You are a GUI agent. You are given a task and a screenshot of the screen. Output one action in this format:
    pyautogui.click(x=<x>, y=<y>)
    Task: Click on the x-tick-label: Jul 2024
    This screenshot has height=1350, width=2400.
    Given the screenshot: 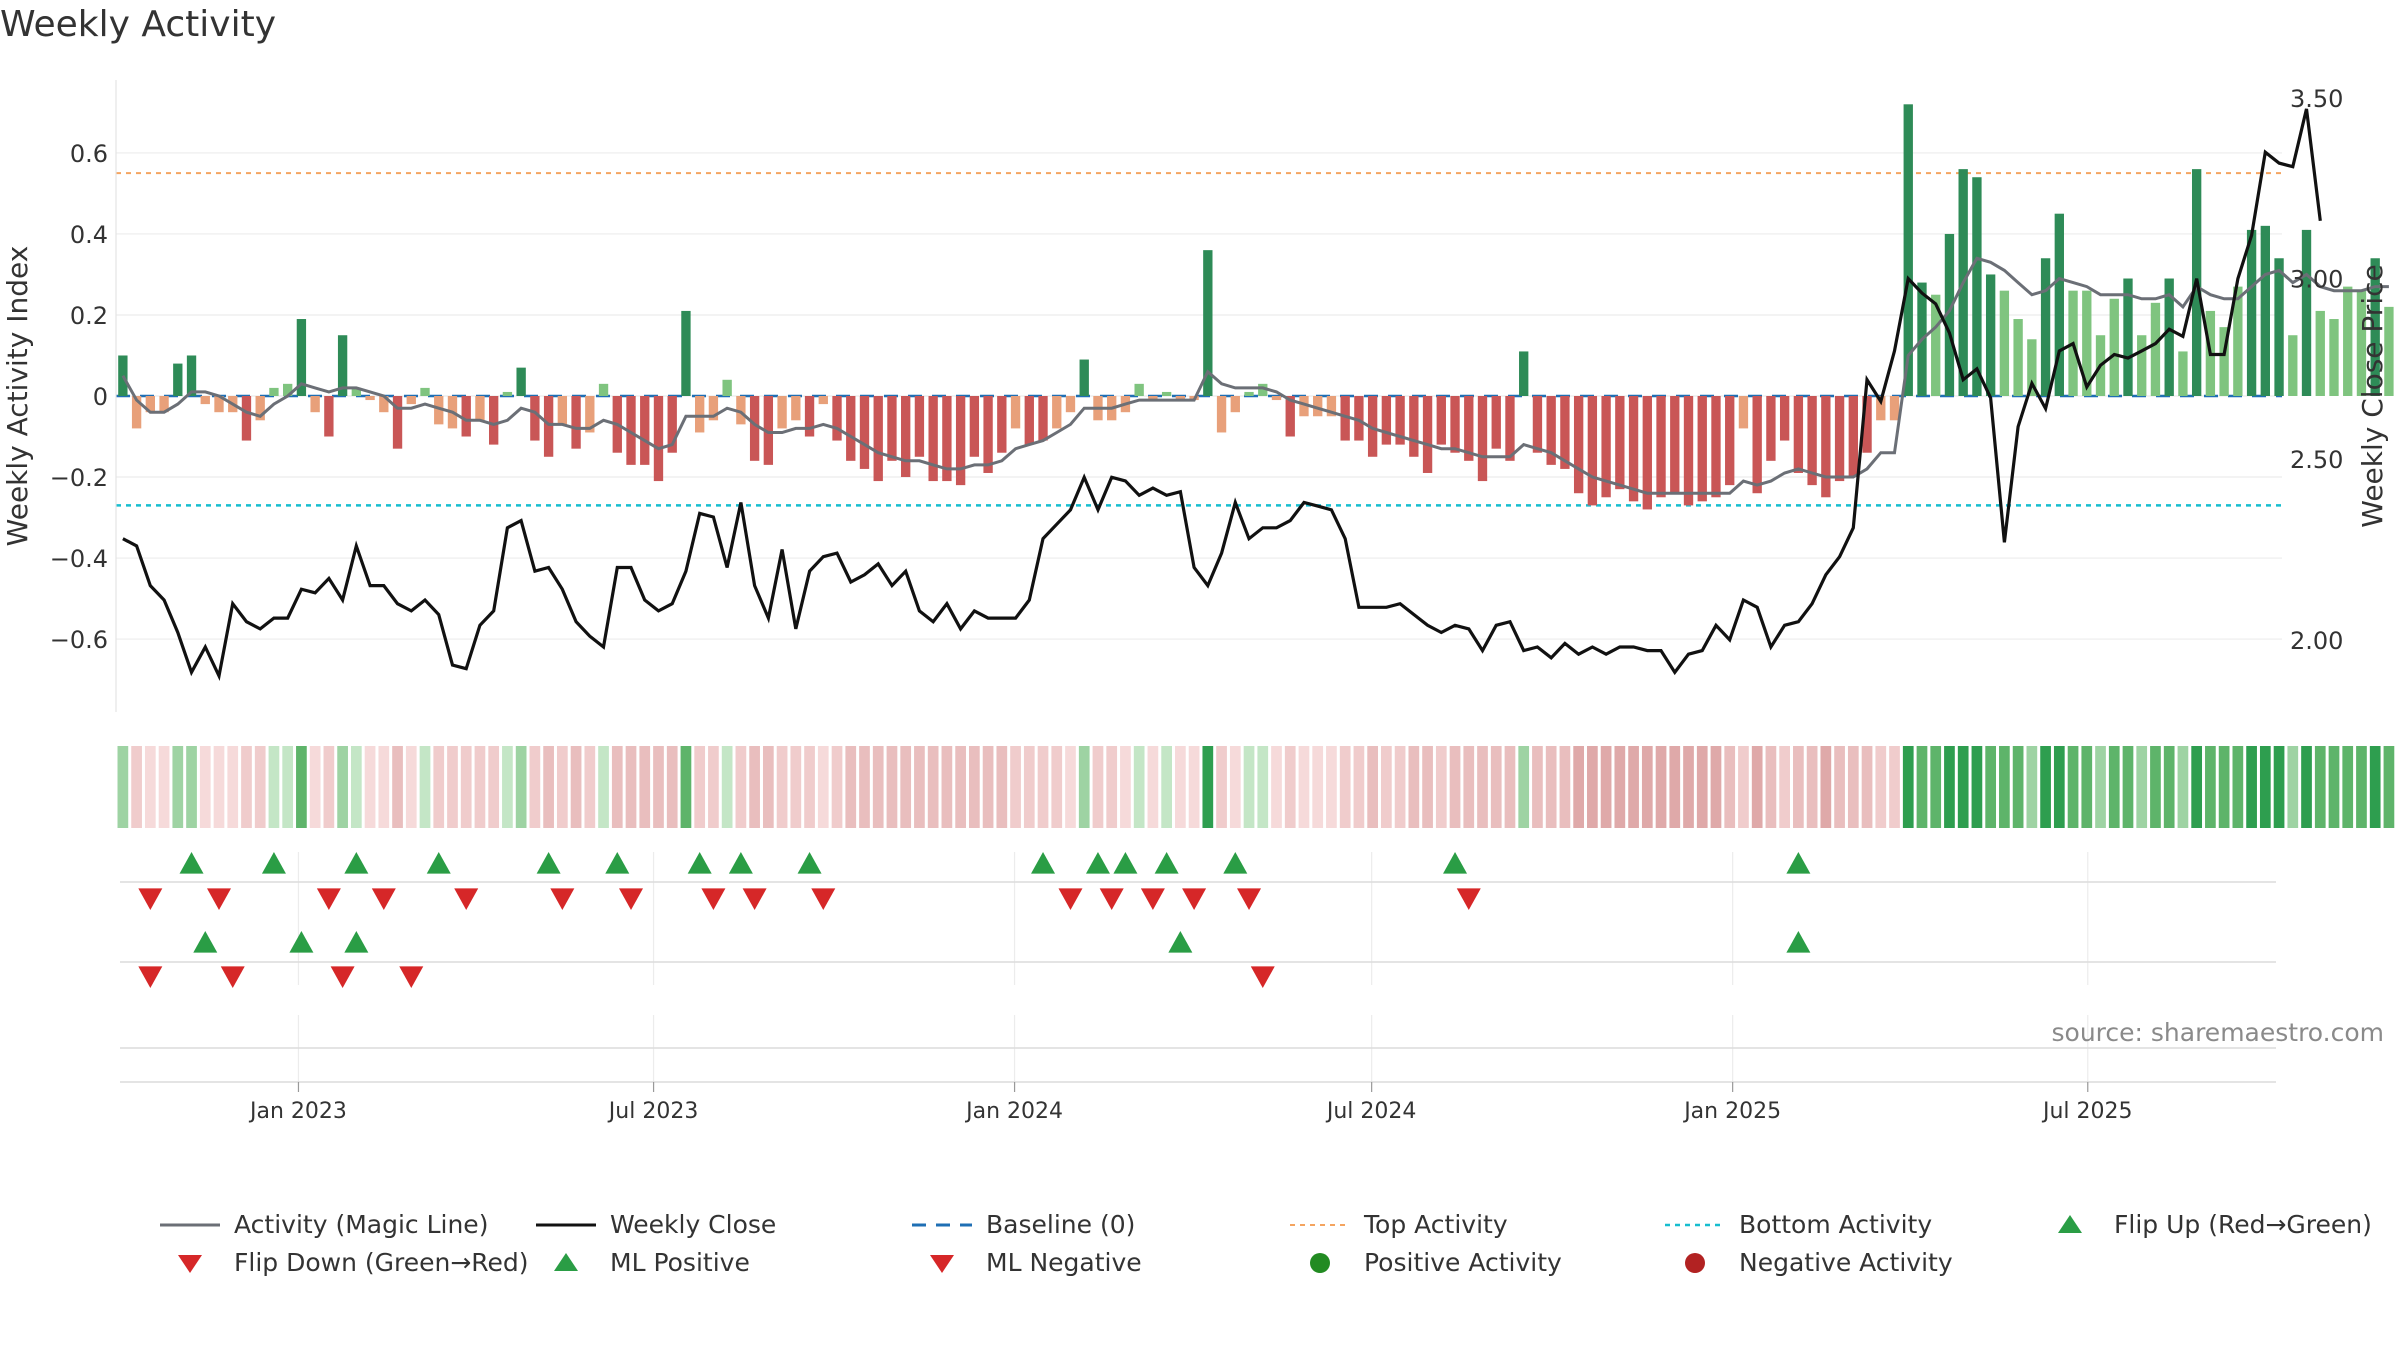 What is the action you would take?
    pyautogui.click(x=1371, y=1111)
    